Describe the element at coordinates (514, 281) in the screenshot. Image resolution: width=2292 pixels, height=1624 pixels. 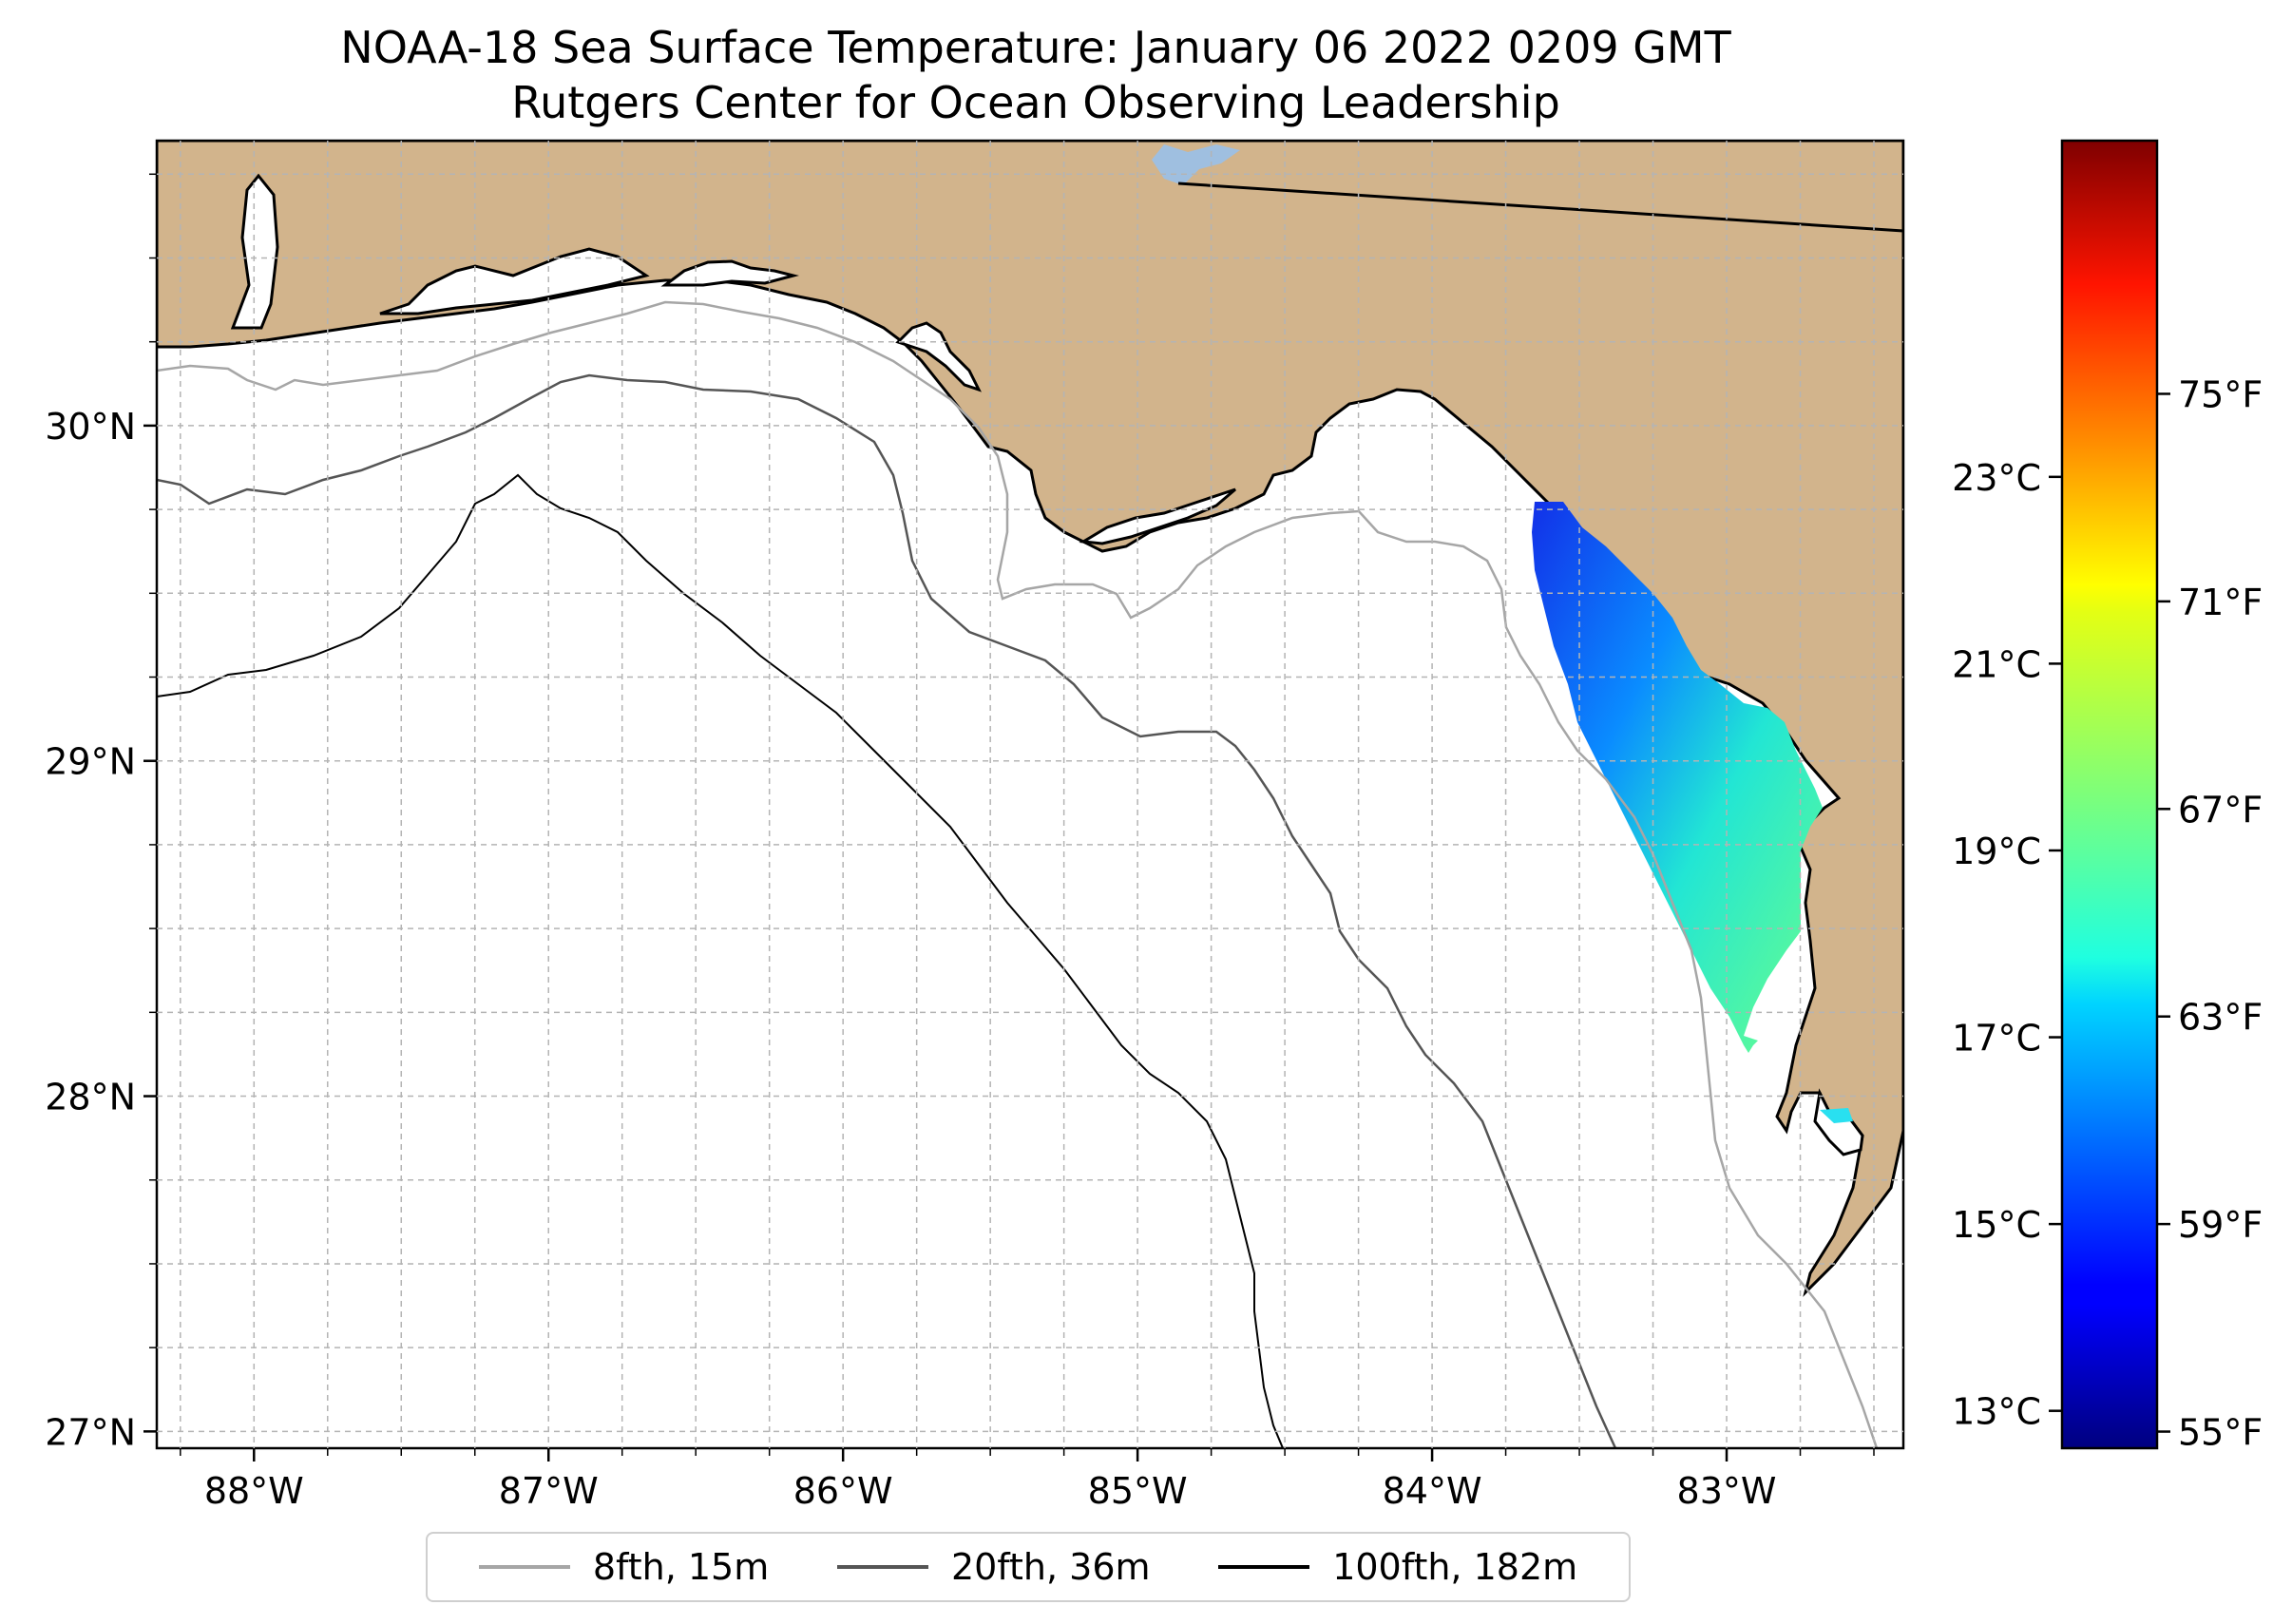
I see `pensacola-bay` at that location.